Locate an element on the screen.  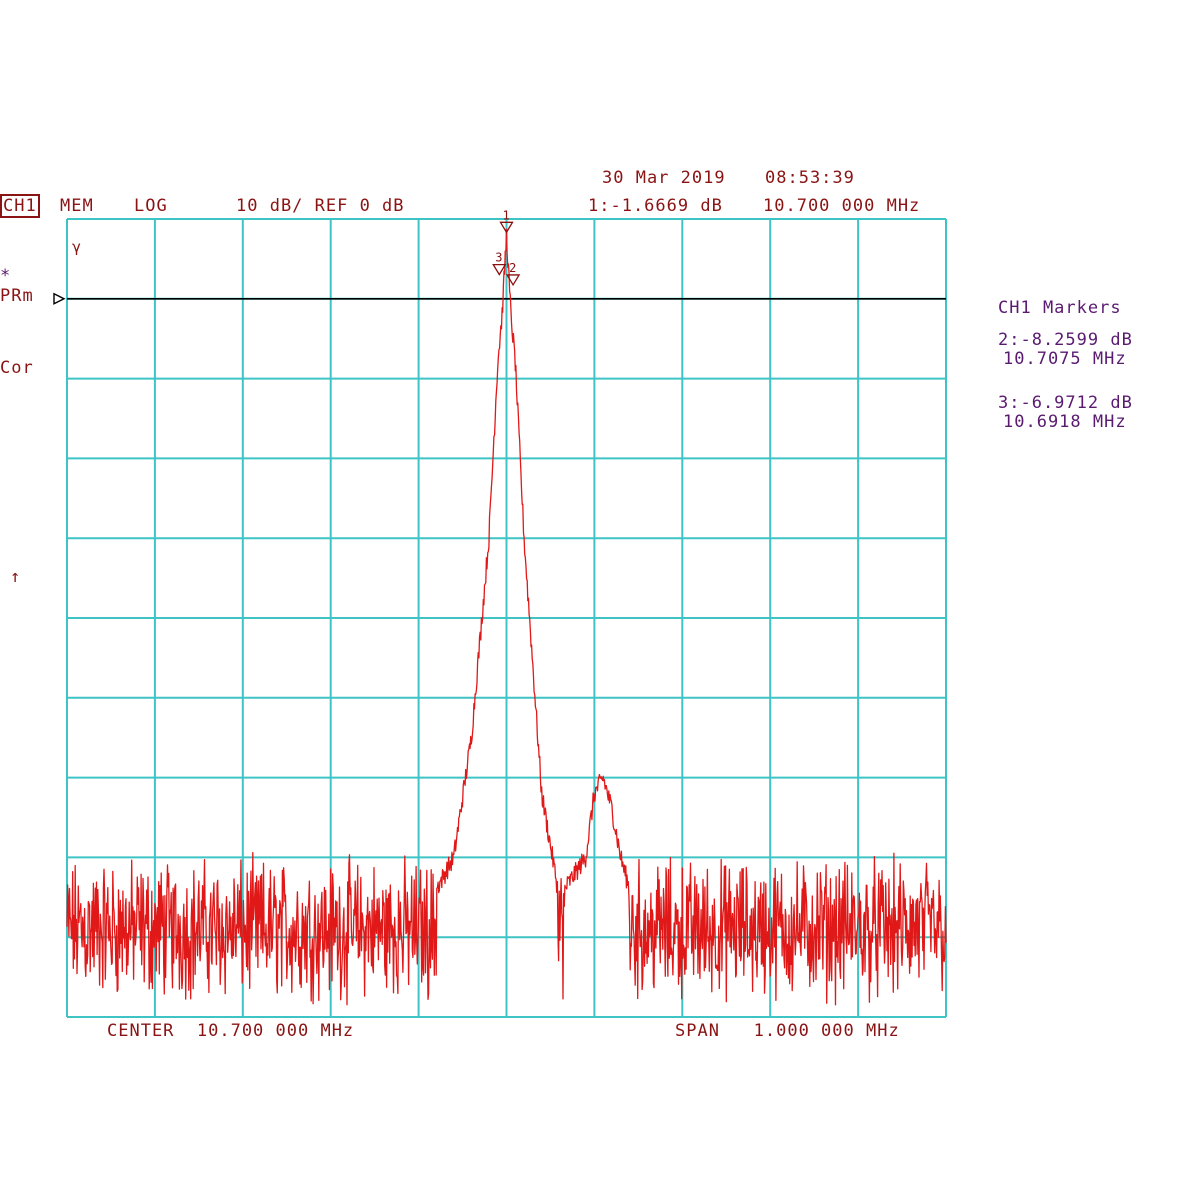
gamma-symbol: γ is located at coordinates (76, 247).